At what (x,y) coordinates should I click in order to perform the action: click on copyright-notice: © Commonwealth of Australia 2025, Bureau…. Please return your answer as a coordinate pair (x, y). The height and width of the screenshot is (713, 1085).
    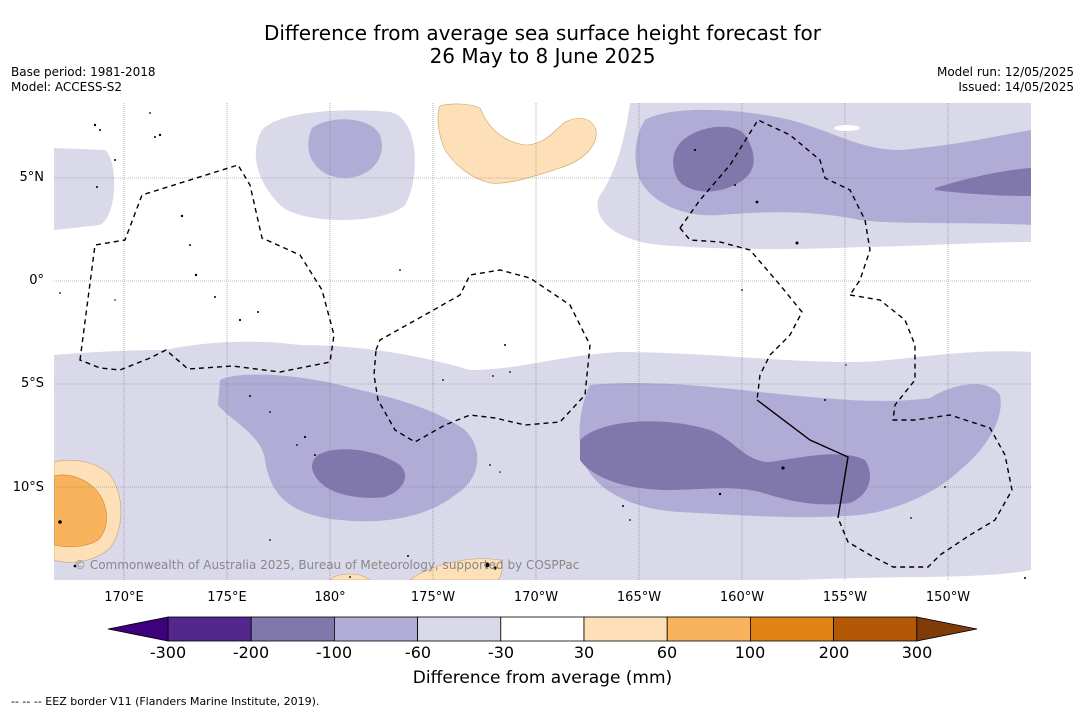
    Looking at the image, I should click on (327, 565).